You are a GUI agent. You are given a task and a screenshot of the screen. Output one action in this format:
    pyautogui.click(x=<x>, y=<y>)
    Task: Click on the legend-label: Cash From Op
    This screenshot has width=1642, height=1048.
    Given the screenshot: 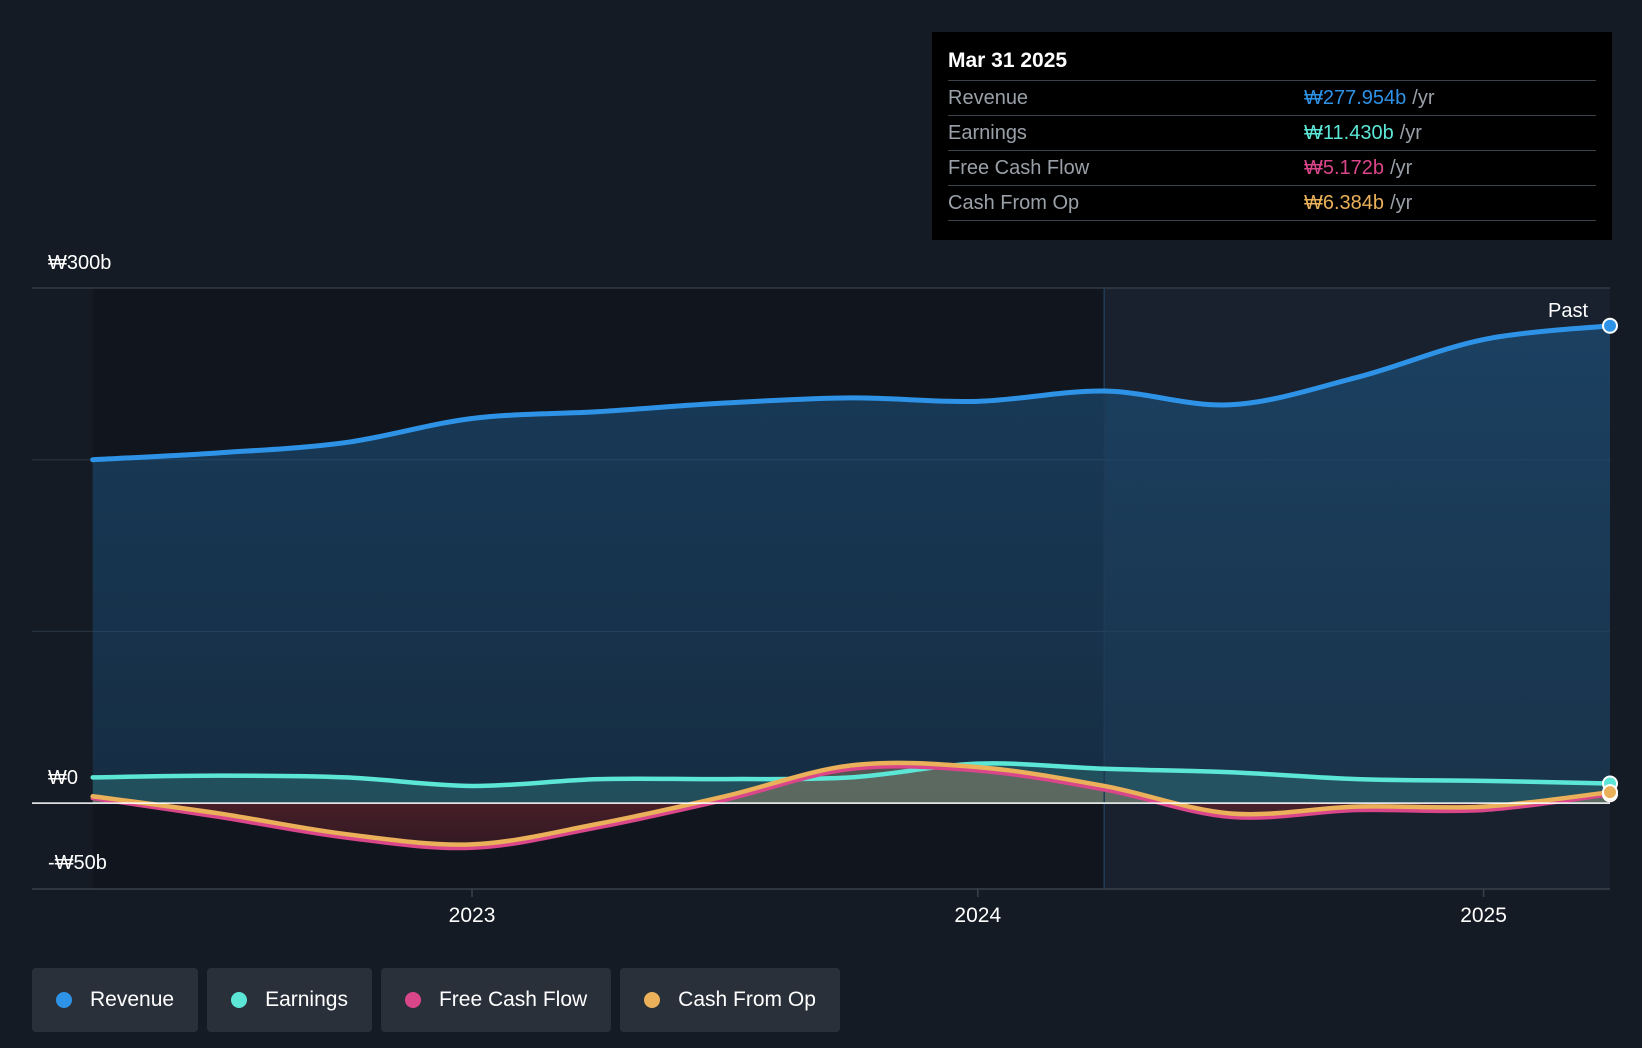 What is the action you would take?
    pyautogui.click(x=747, y=999)
    